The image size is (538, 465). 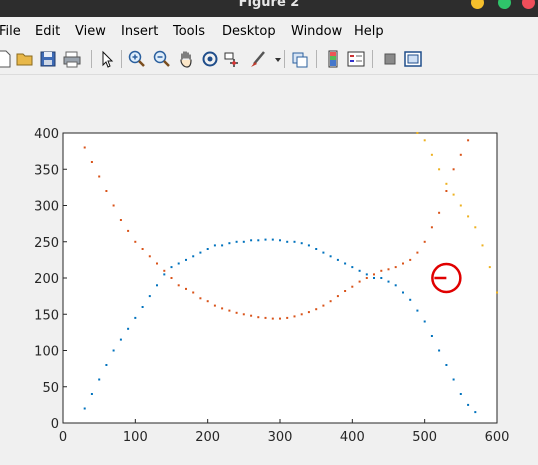 What do you see at coordinates (333, 59) in the screenshot?
I see `colorbar-icon` at bounding box center [333, 59].